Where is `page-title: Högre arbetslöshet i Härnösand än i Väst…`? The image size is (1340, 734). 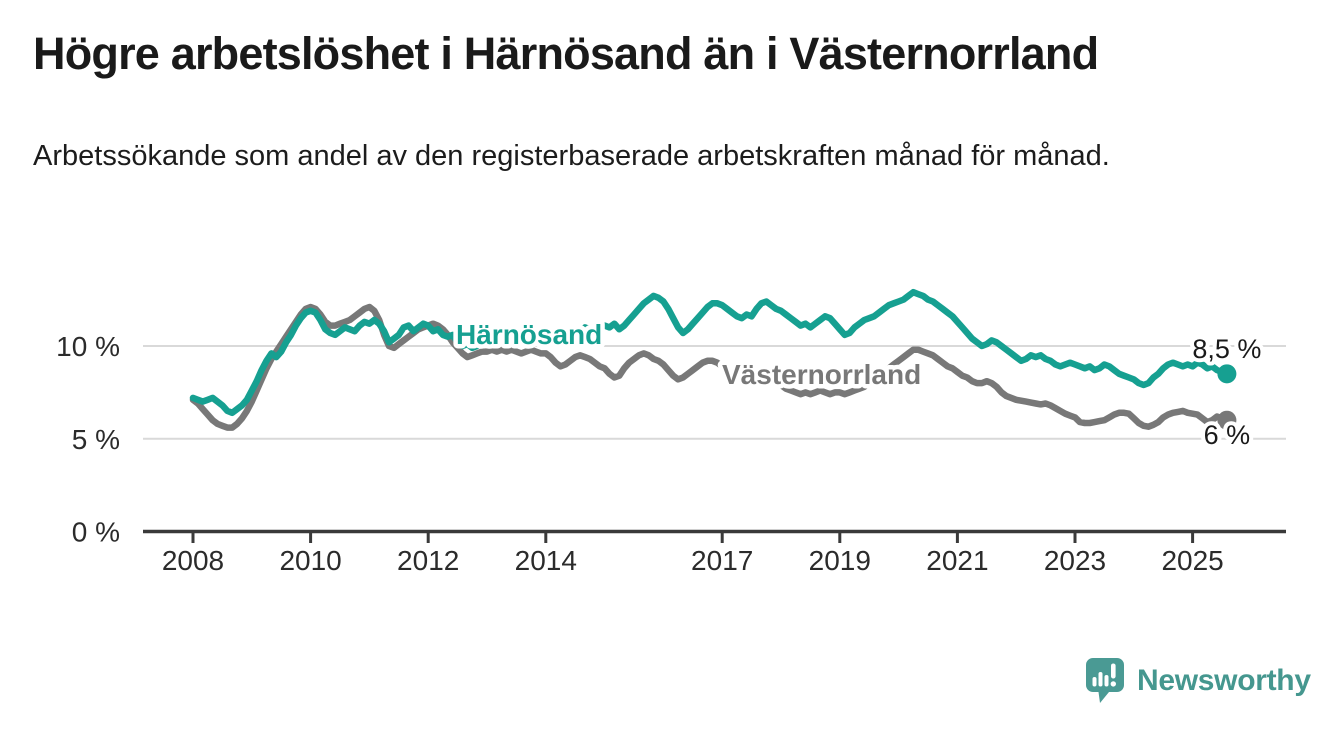 page-title: Högre arbetslöshet i Härnösand än i Väst… is located at coordinates (566, 53).